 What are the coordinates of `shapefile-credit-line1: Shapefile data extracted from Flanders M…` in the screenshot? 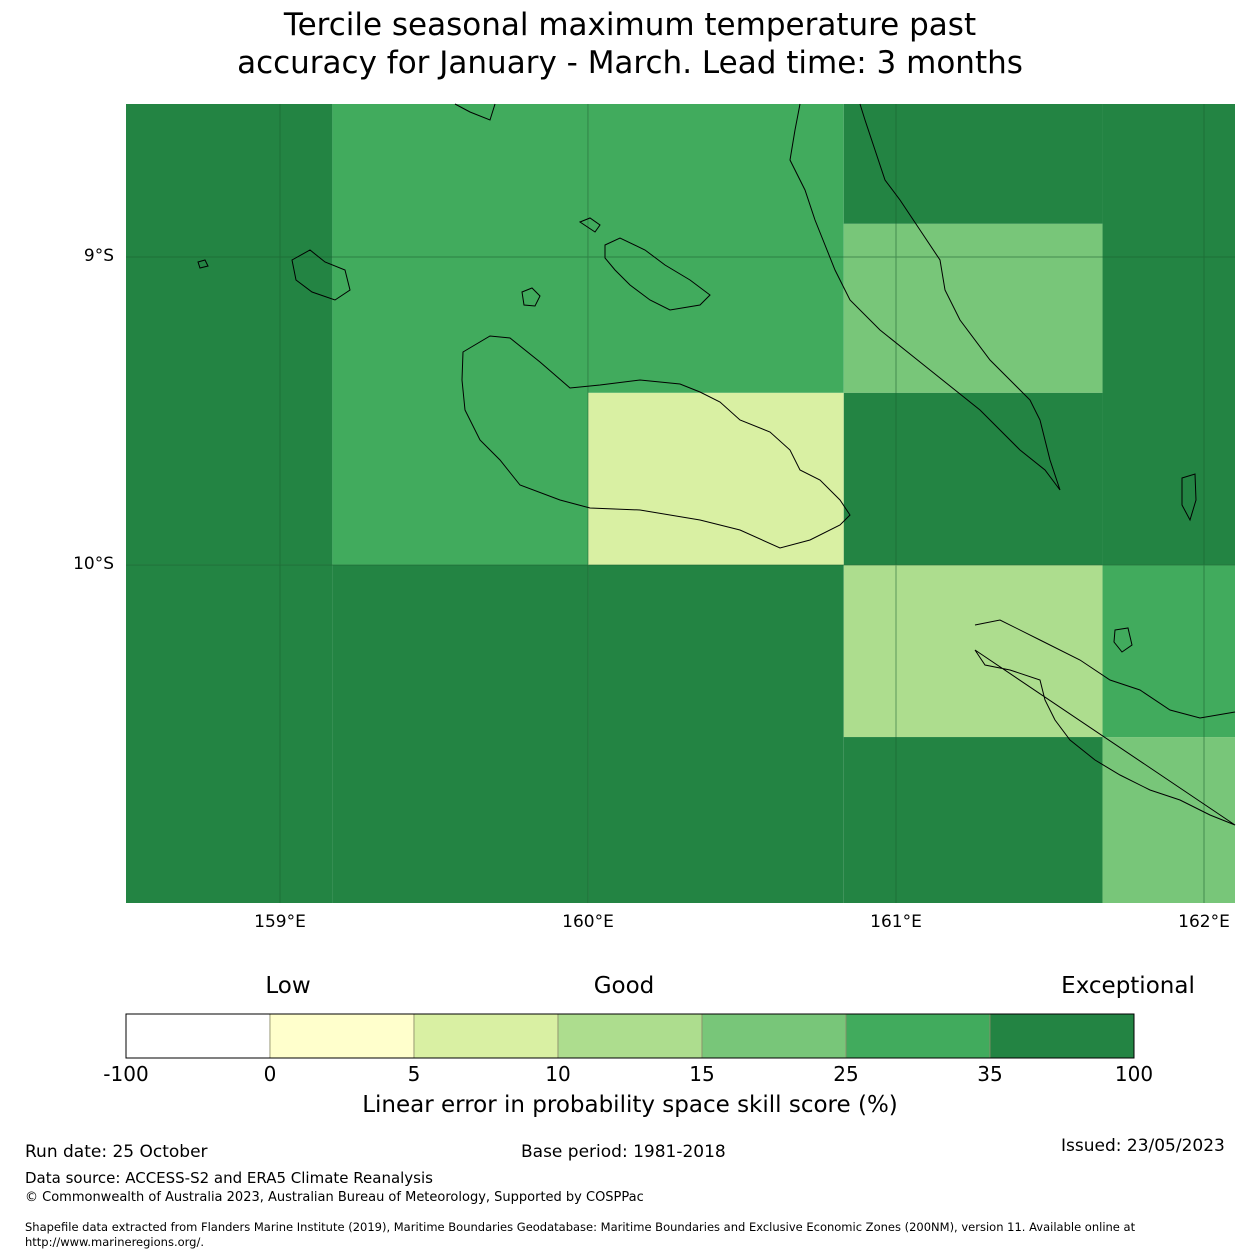 It's located at (580, 1227).